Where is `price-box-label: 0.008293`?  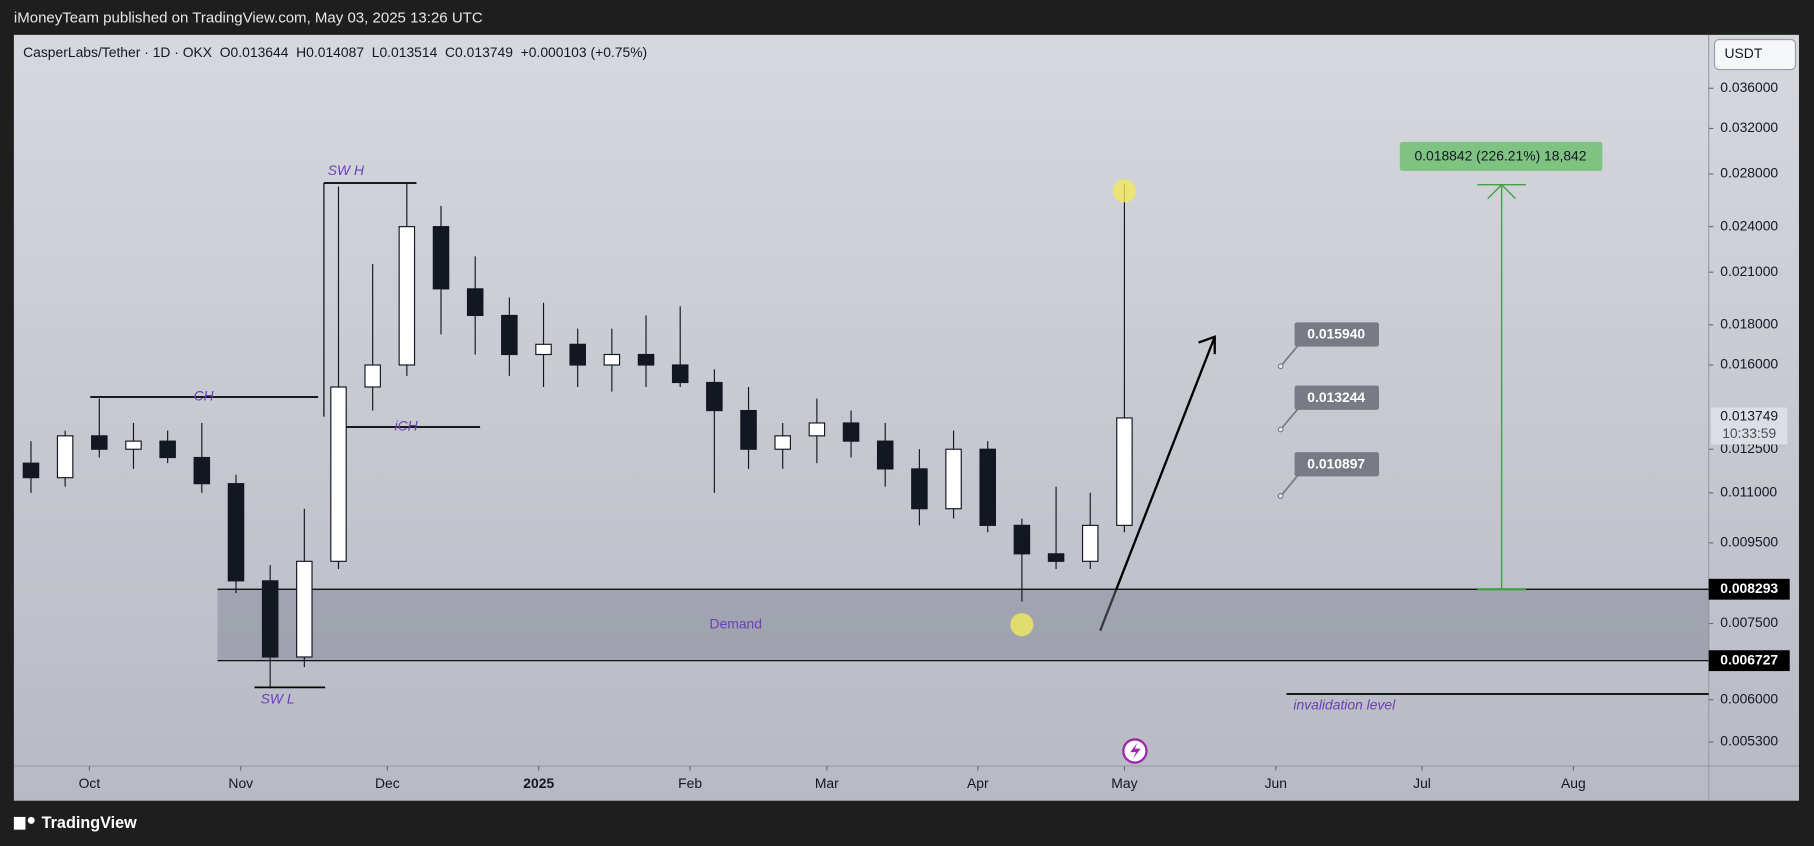
price-box-label: 0.008293 is located at coordinates (1749, 588).